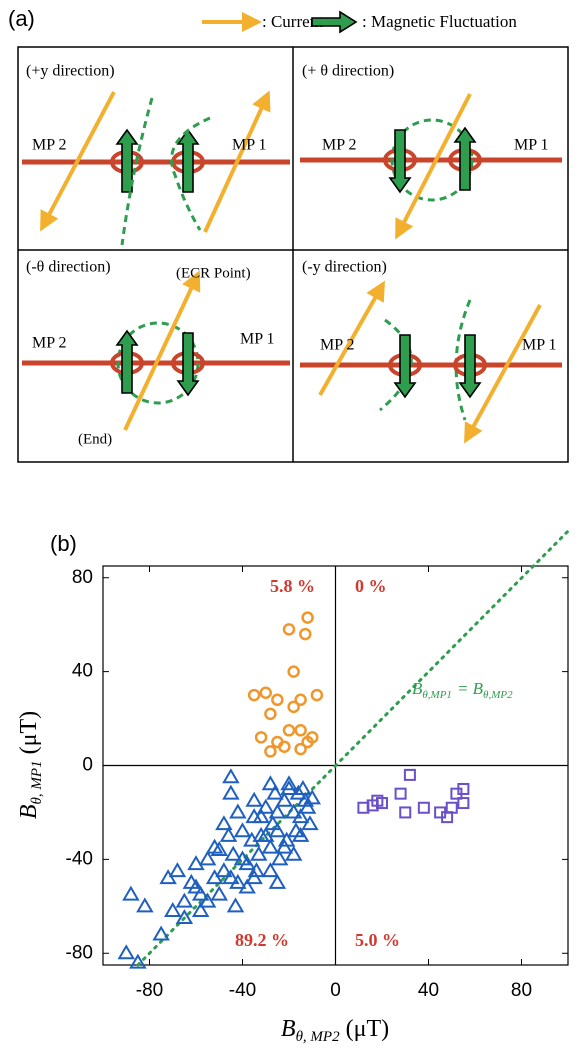 The height and width of the screenshot is (1055, 579). I want to click on quadrant-title: (+ θ direction), so click(348, 71).